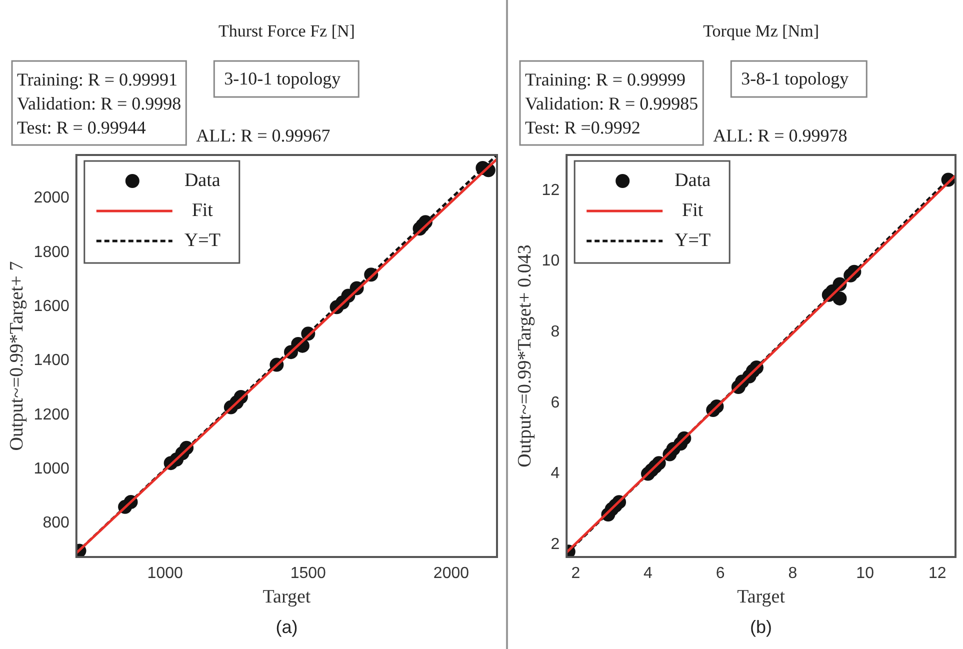  I want to click on x-tick-label: 10, so click(865, 573).